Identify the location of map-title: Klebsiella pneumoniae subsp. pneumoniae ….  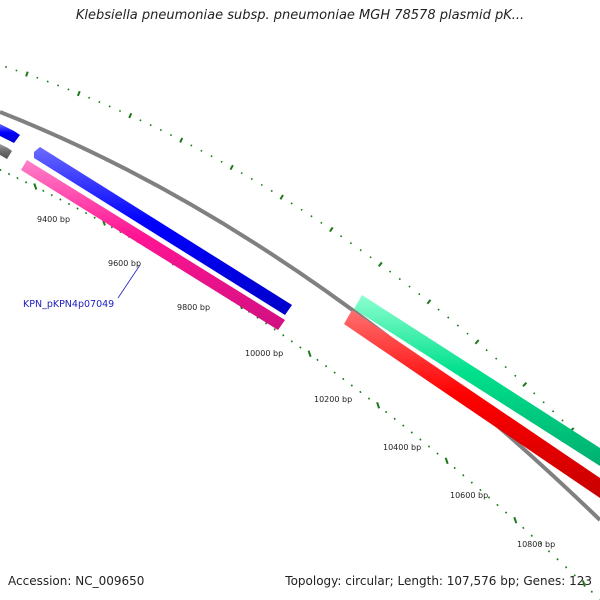
(300, 15).